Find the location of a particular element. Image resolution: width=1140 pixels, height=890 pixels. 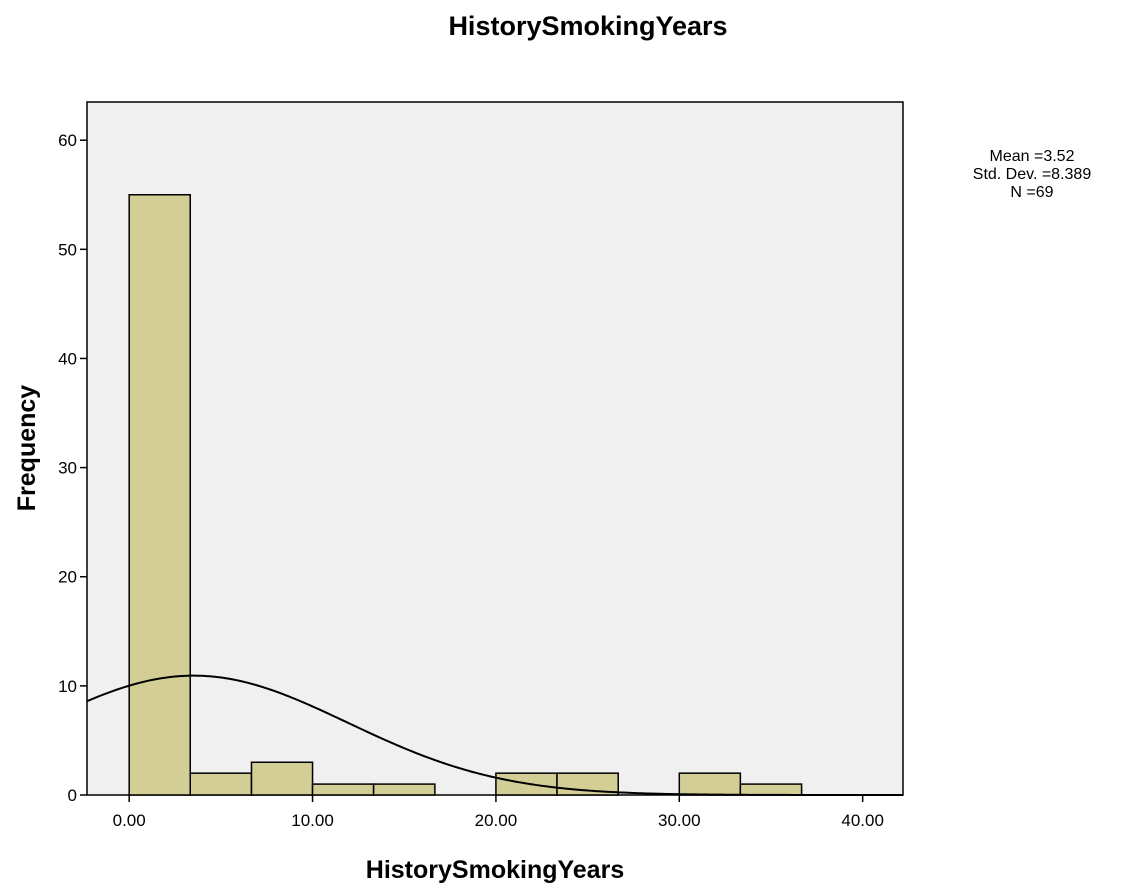

stats-line: Std. Dev. =8.389 is located at coordinates (1032, 174).